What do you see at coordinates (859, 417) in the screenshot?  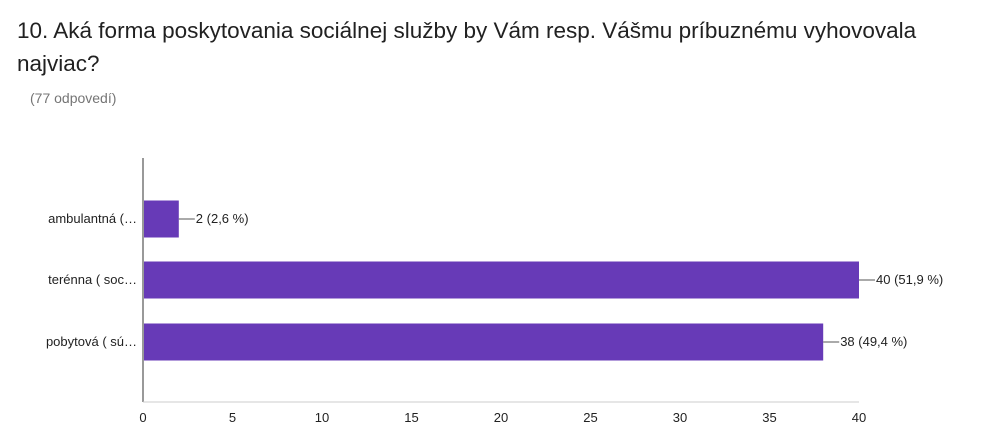 I see `x-tick-label-8: 40` at bounding box center [859, 417].